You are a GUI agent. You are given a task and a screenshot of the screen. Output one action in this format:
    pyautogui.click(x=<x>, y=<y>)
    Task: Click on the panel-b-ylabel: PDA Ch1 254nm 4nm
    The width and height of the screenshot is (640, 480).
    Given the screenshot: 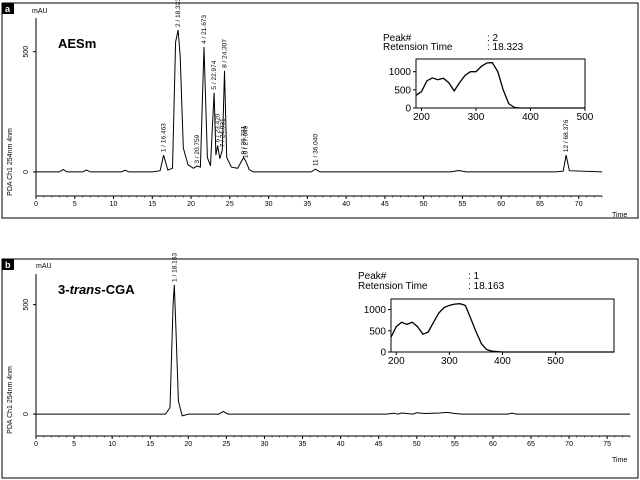 What is the action you would take?
    pyautogui.click(x=10, y=400)
    